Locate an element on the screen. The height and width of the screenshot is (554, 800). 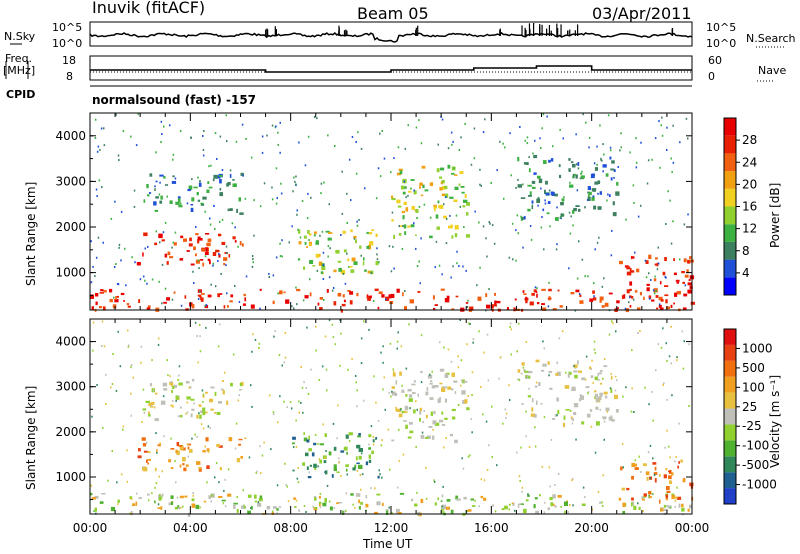
velocity-colorbar-tick-label: -100 is located at coordinates (755, 446).